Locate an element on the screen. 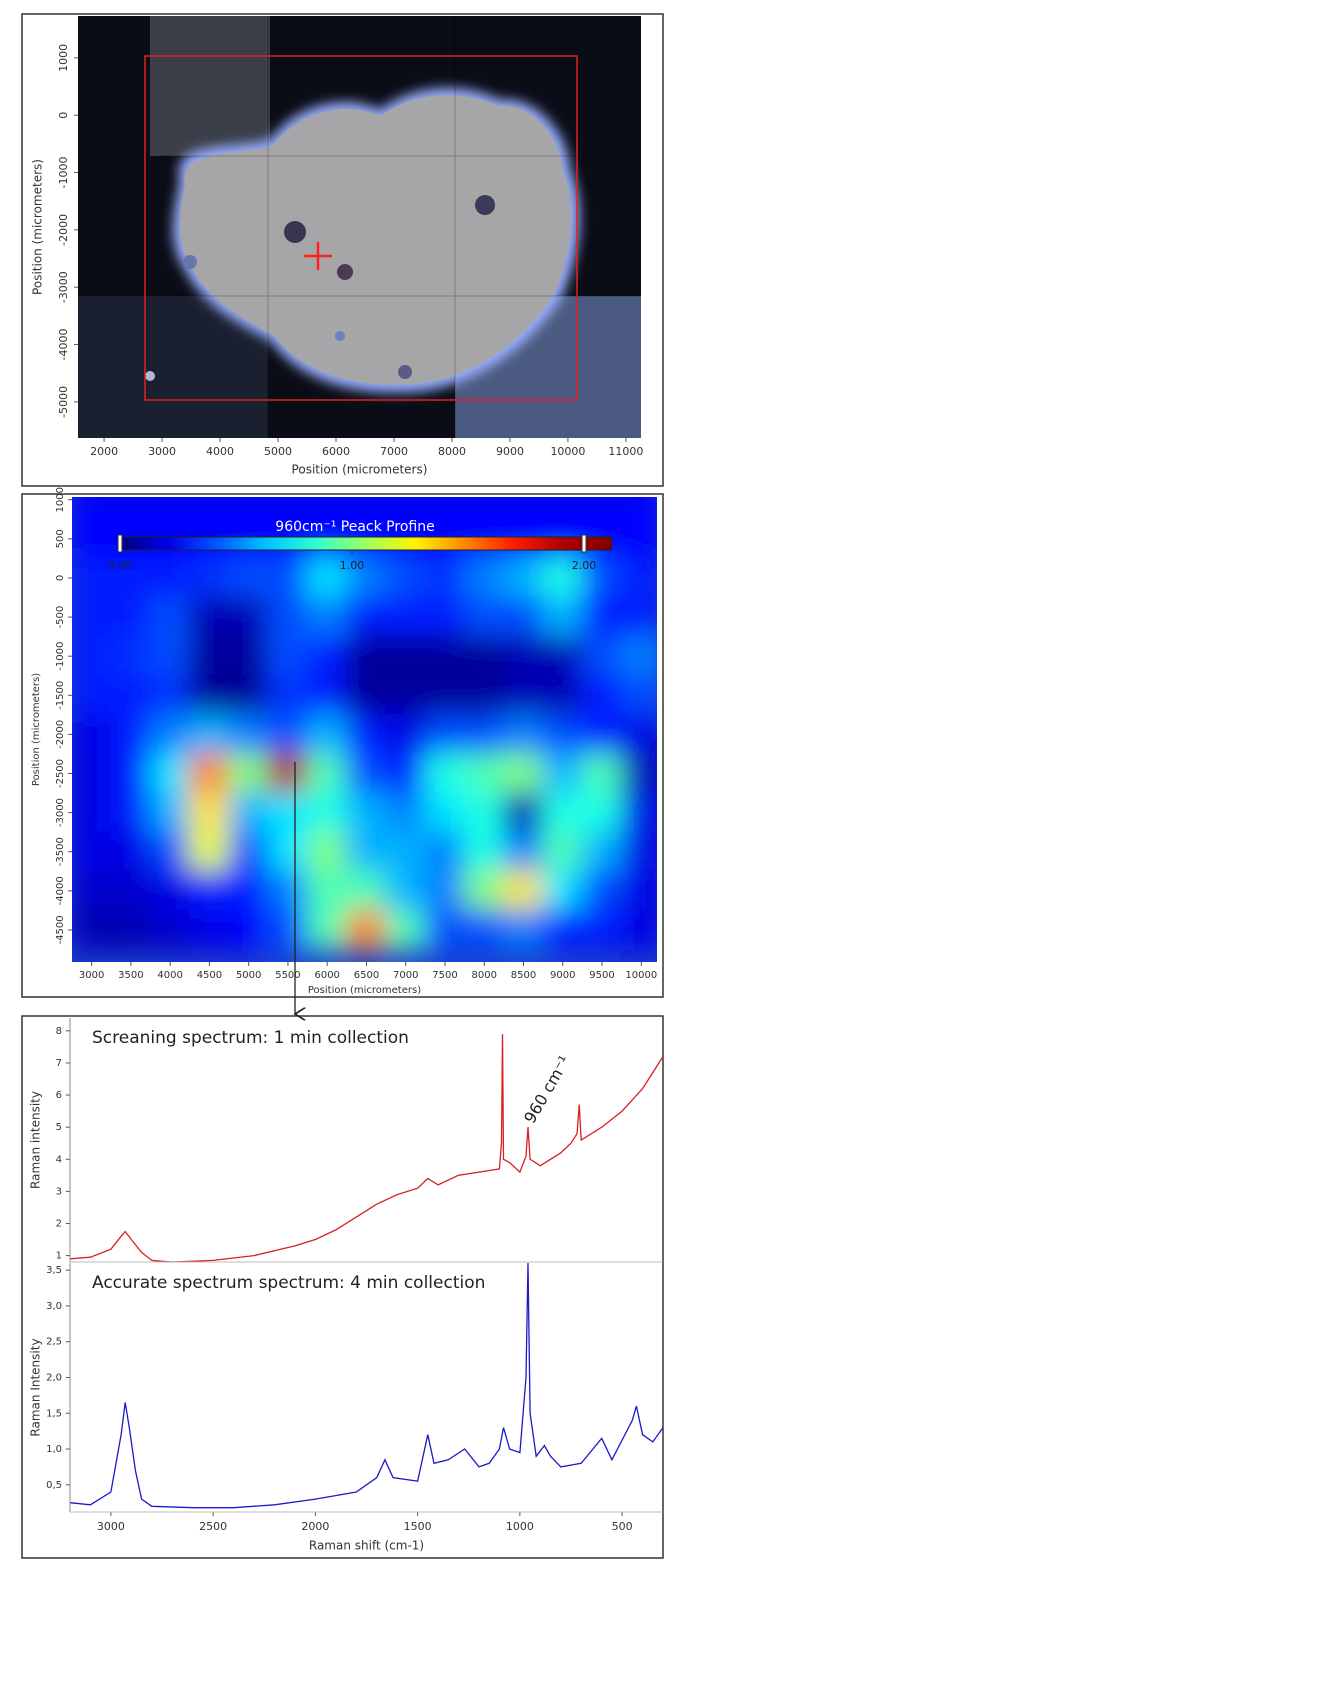  microscope-image is located at coordinates (359, 227).